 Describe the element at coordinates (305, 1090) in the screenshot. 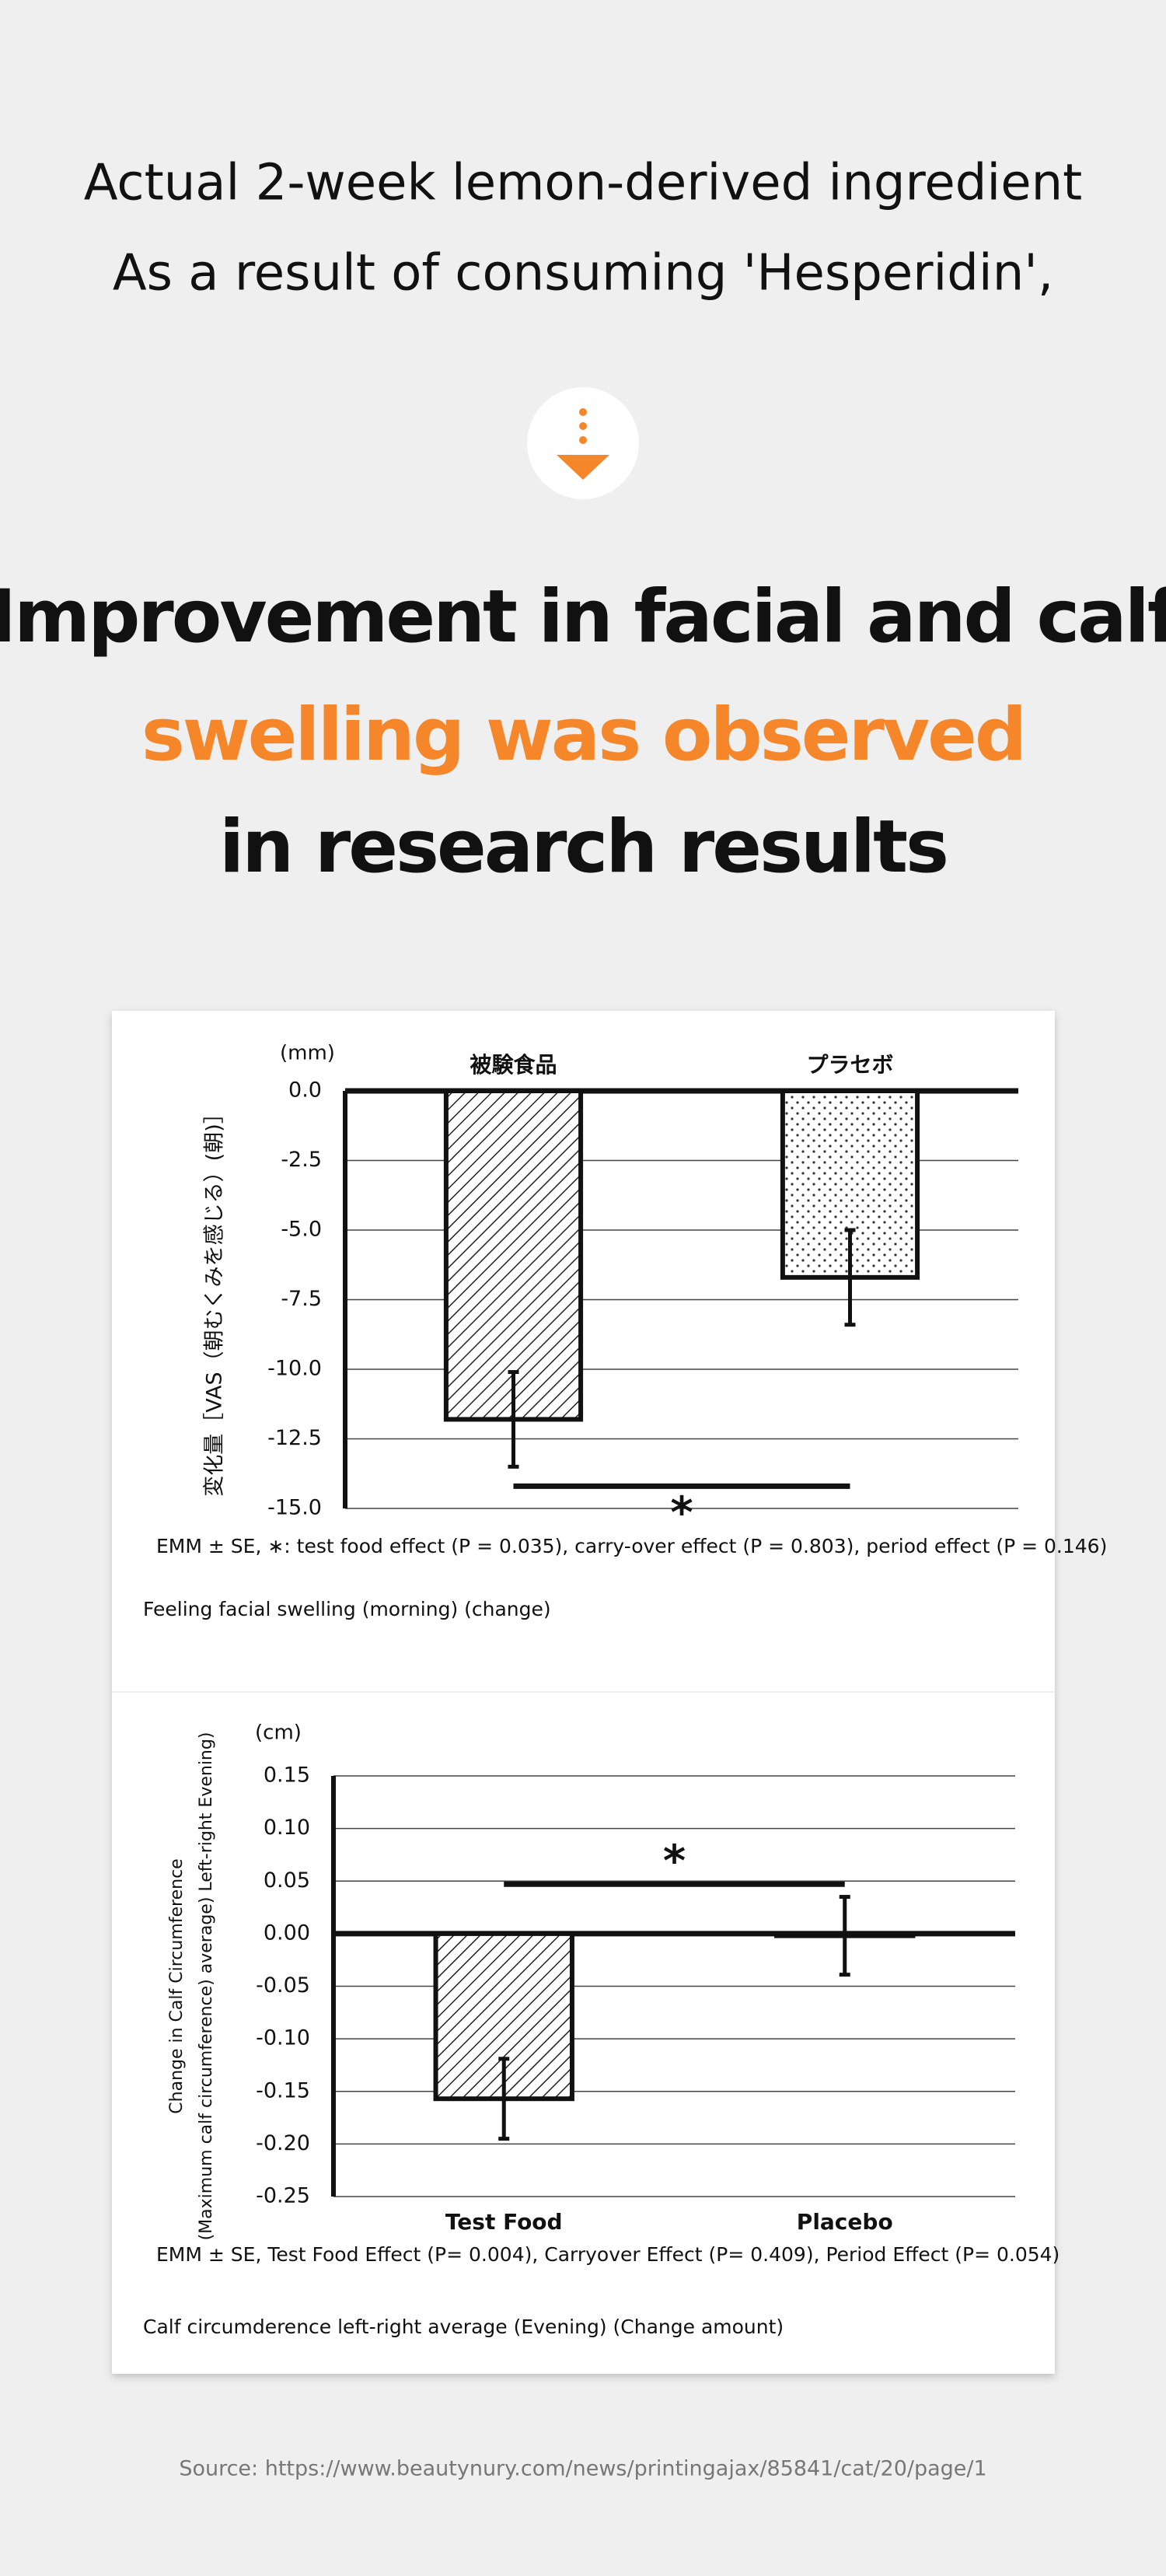

I see `y-tick-label: 0.0` at that location.